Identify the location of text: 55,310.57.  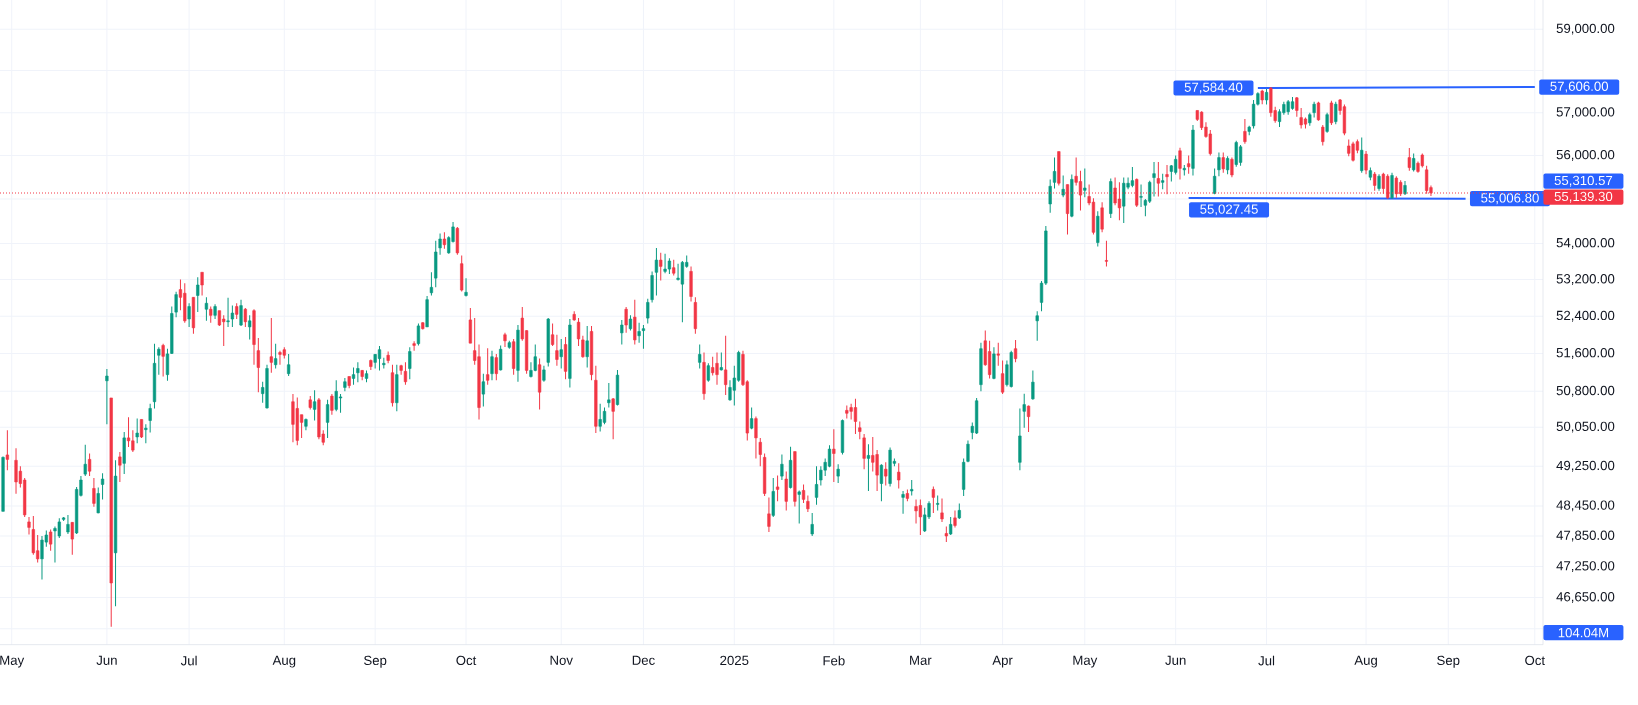
(1583, 181).